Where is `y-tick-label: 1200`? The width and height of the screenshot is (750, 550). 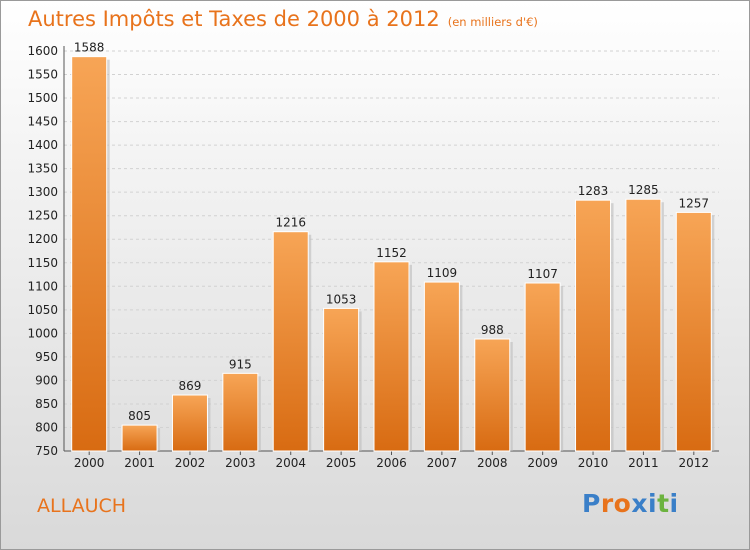 y-tick-label: 1200 is located at coordinates (42, 239).